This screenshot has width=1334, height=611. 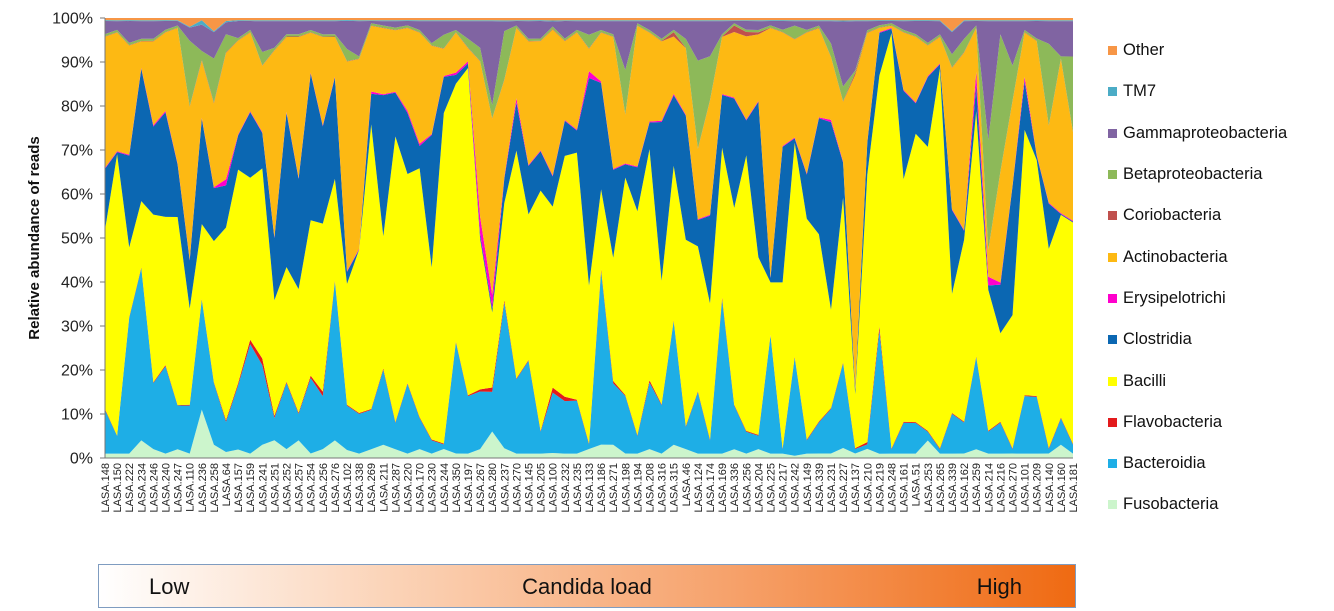 I want to click on x-tick-label: LASA.232, so click(x=566, y=488).